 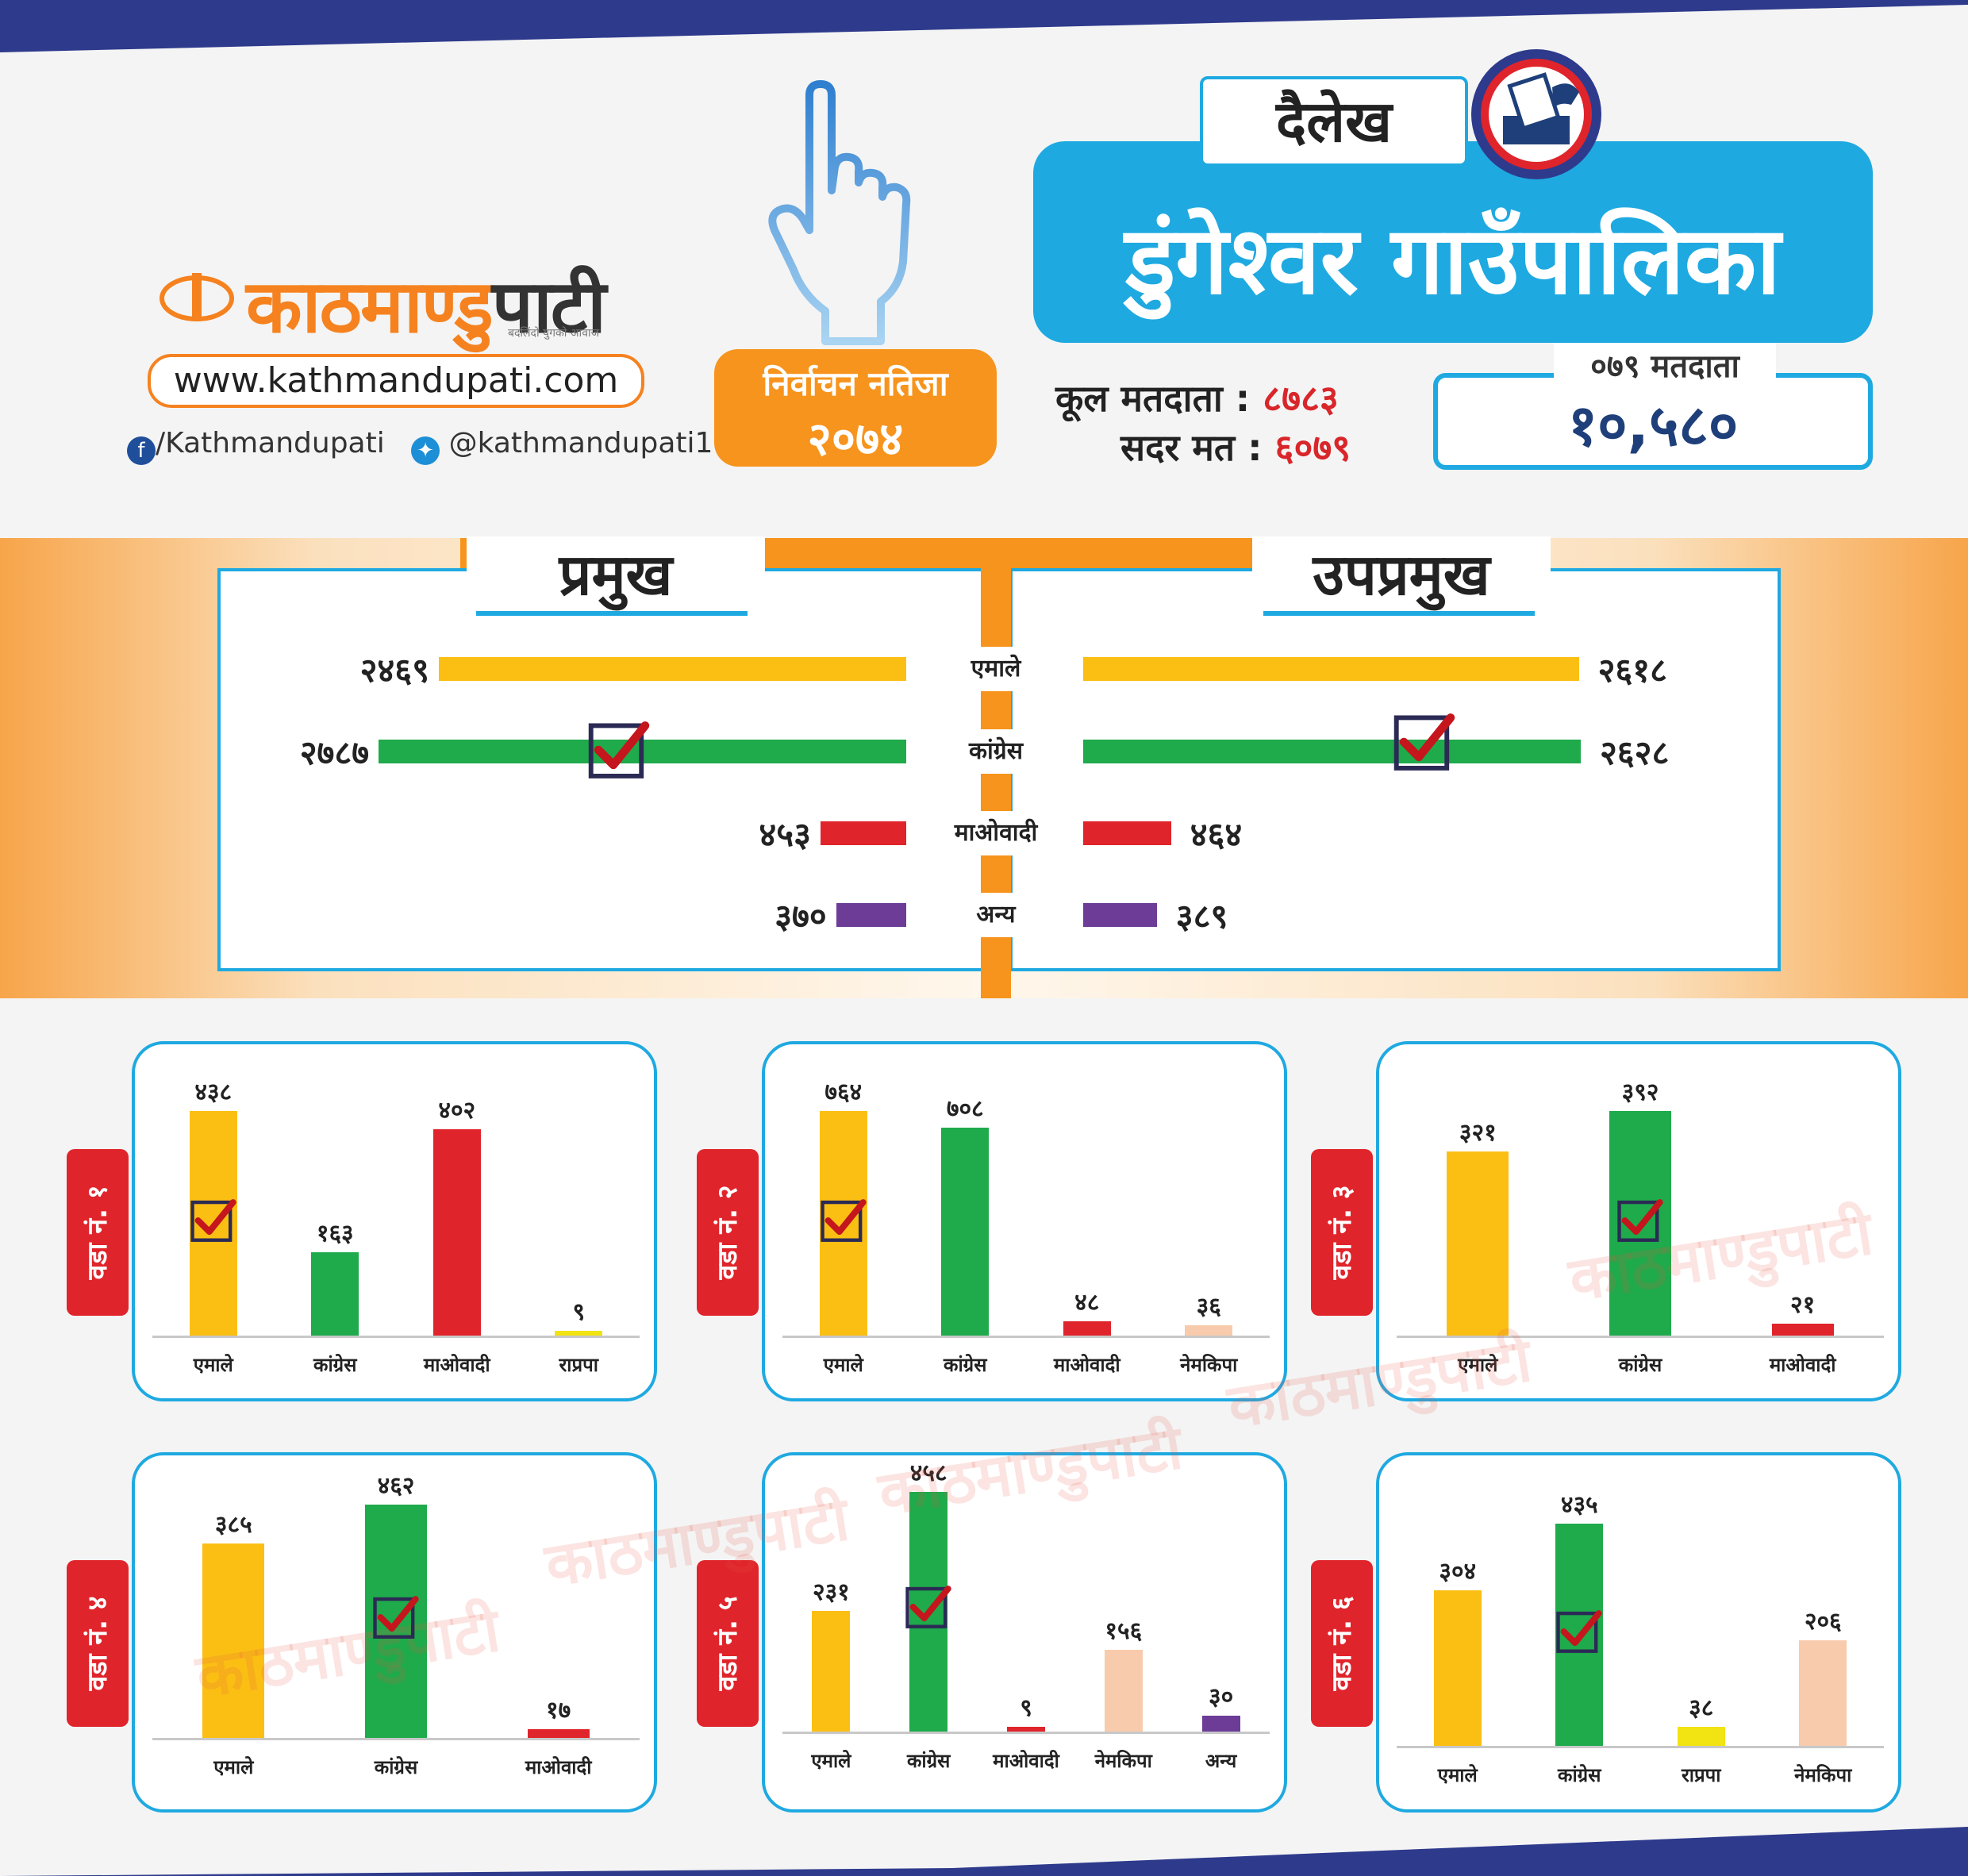 I want to click on deputy-title-underline, so click(x=1399, y=613).